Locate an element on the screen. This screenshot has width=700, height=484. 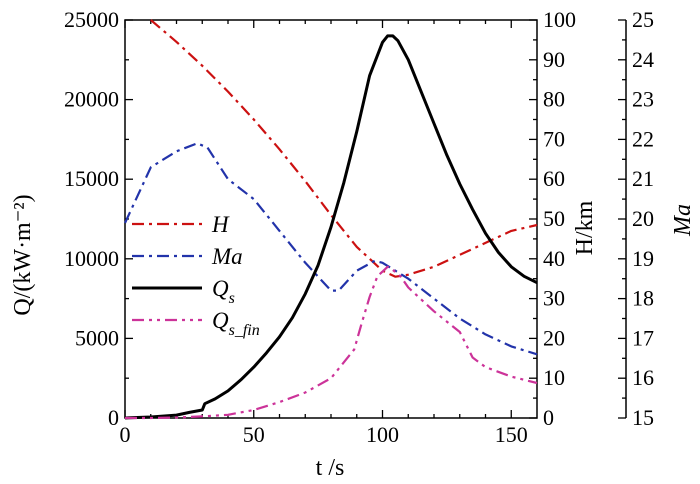
q-tick-label: 10000 is located at coordinates (91, 258).